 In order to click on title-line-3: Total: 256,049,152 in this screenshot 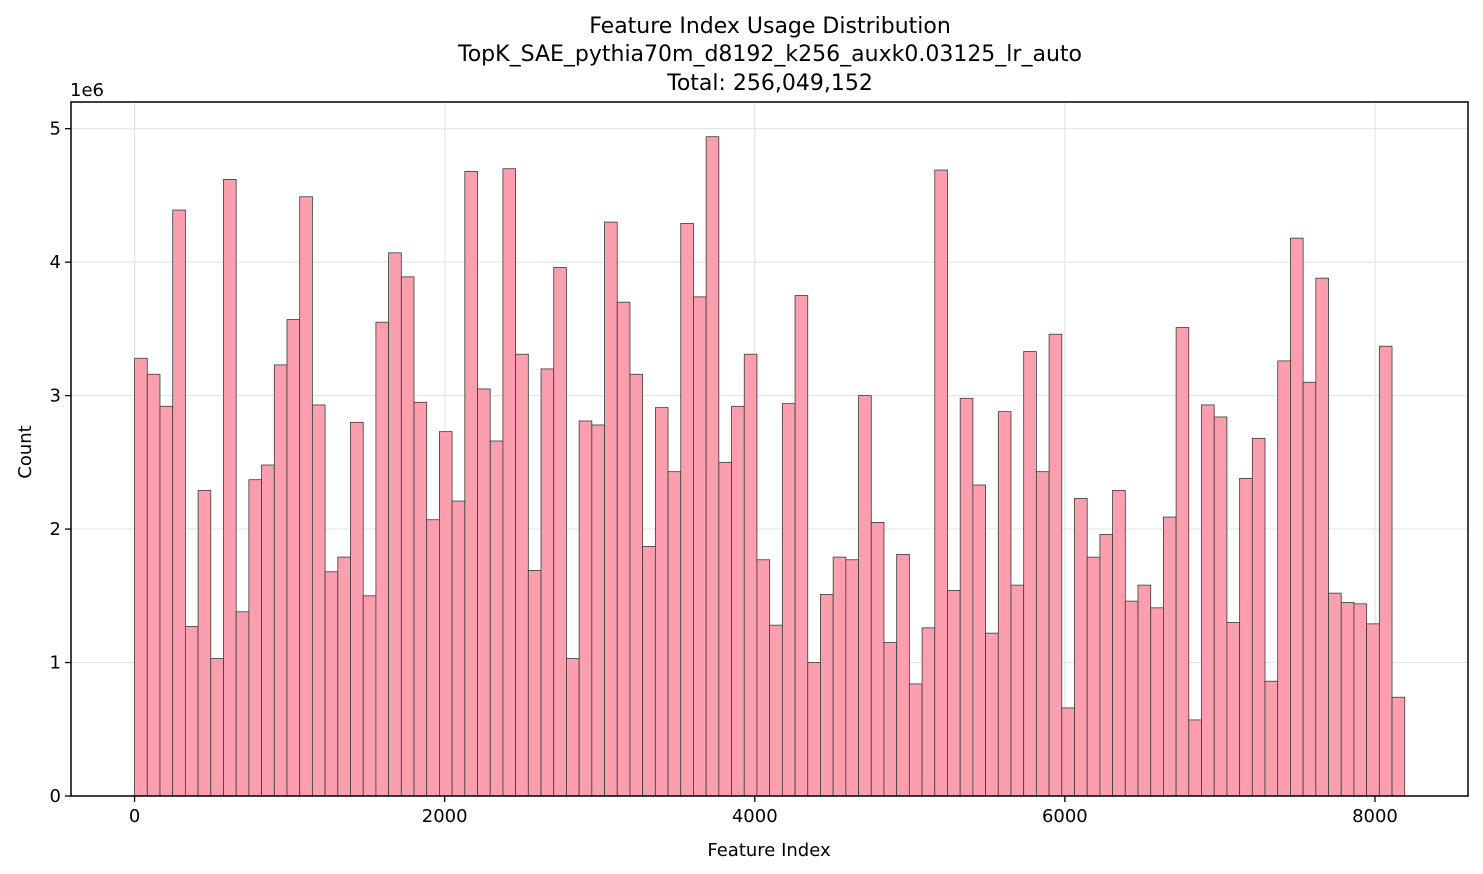, I will do `click(769, 83)`.